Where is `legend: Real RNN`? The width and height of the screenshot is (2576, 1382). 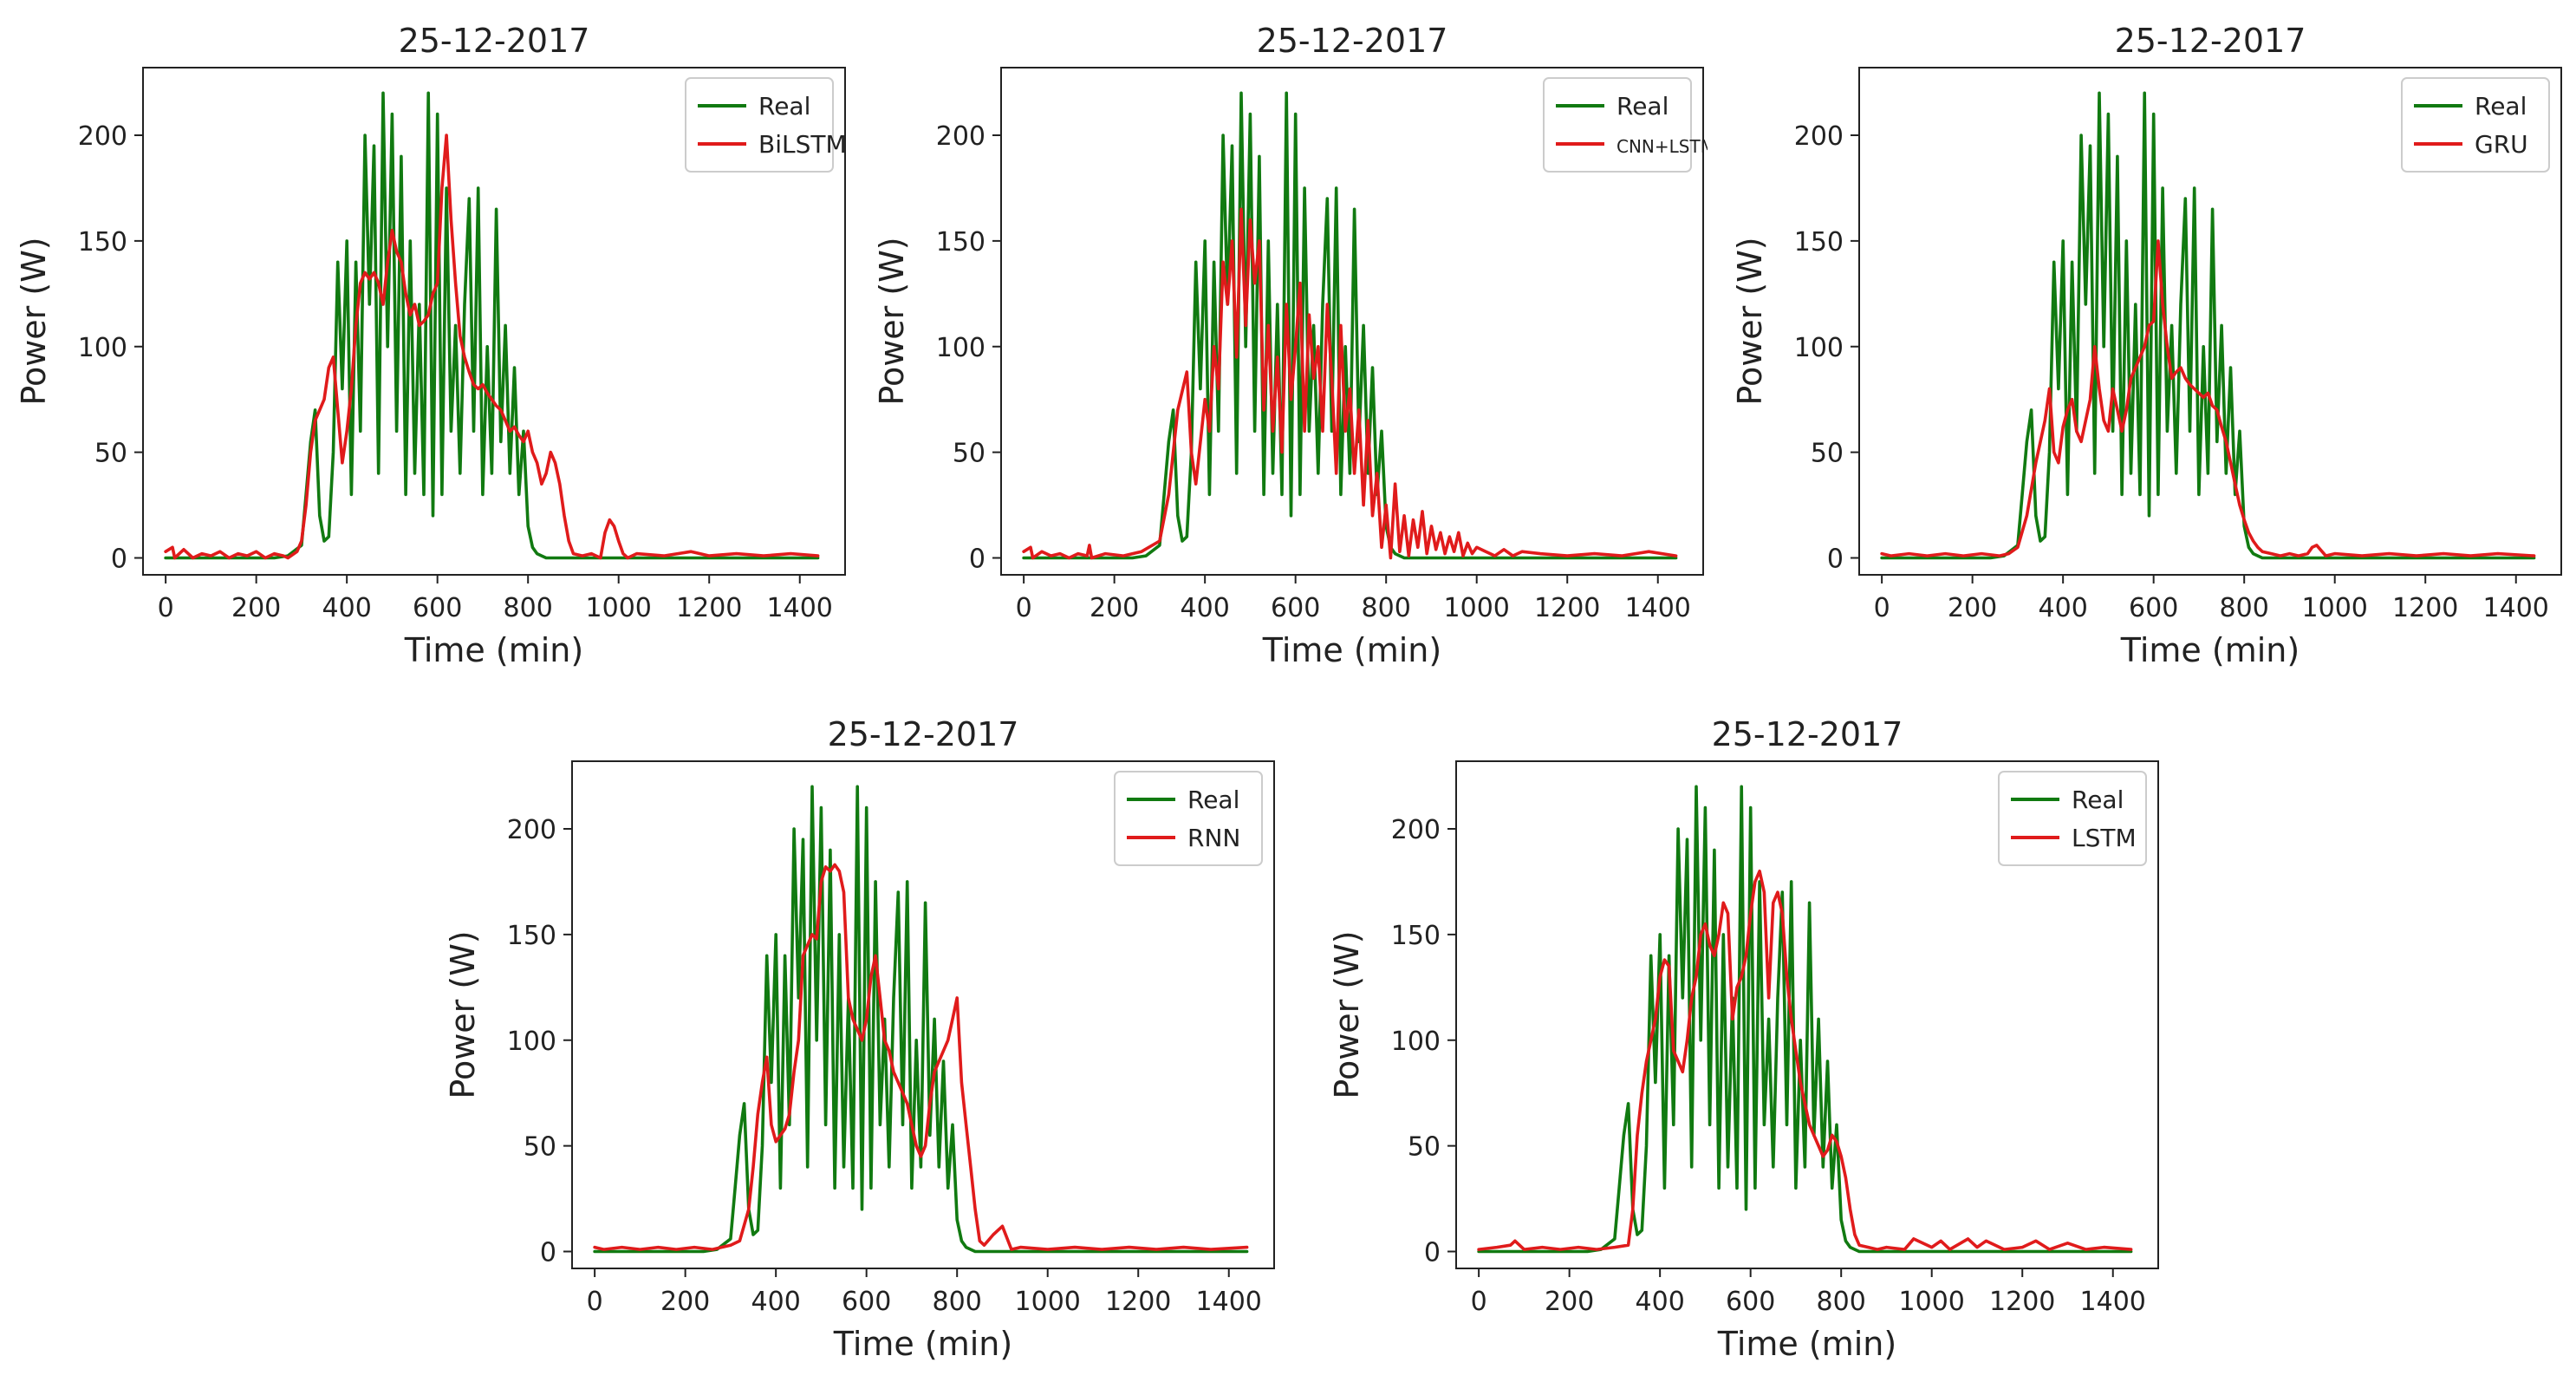 legend: Real RNN is located at coordinates (1188, 819).